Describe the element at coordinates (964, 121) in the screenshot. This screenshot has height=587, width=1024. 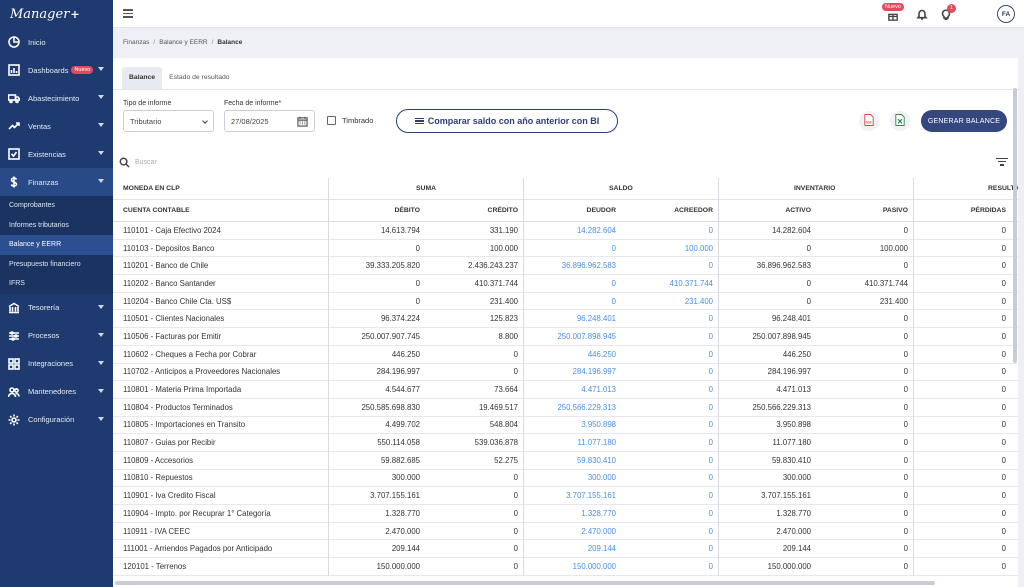
I see `generate-balance-button: GENERAR BALANCE` at that location.